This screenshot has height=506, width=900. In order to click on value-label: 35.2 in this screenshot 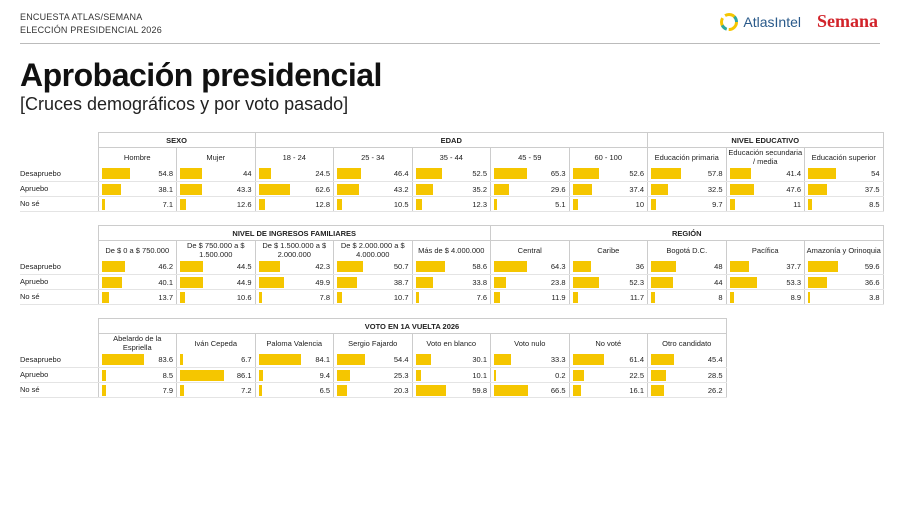, I will do `click(479, 189)`.